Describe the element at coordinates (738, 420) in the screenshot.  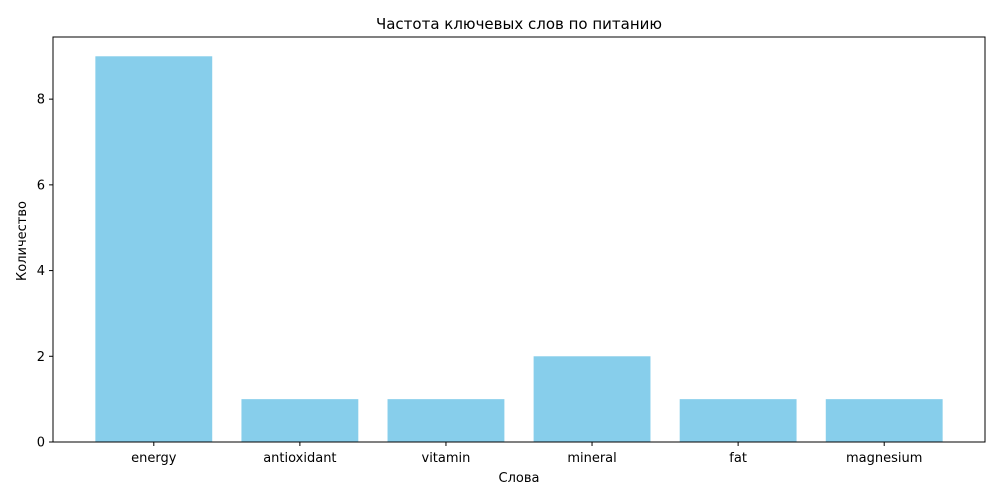
I see `bar-fat` at that location.